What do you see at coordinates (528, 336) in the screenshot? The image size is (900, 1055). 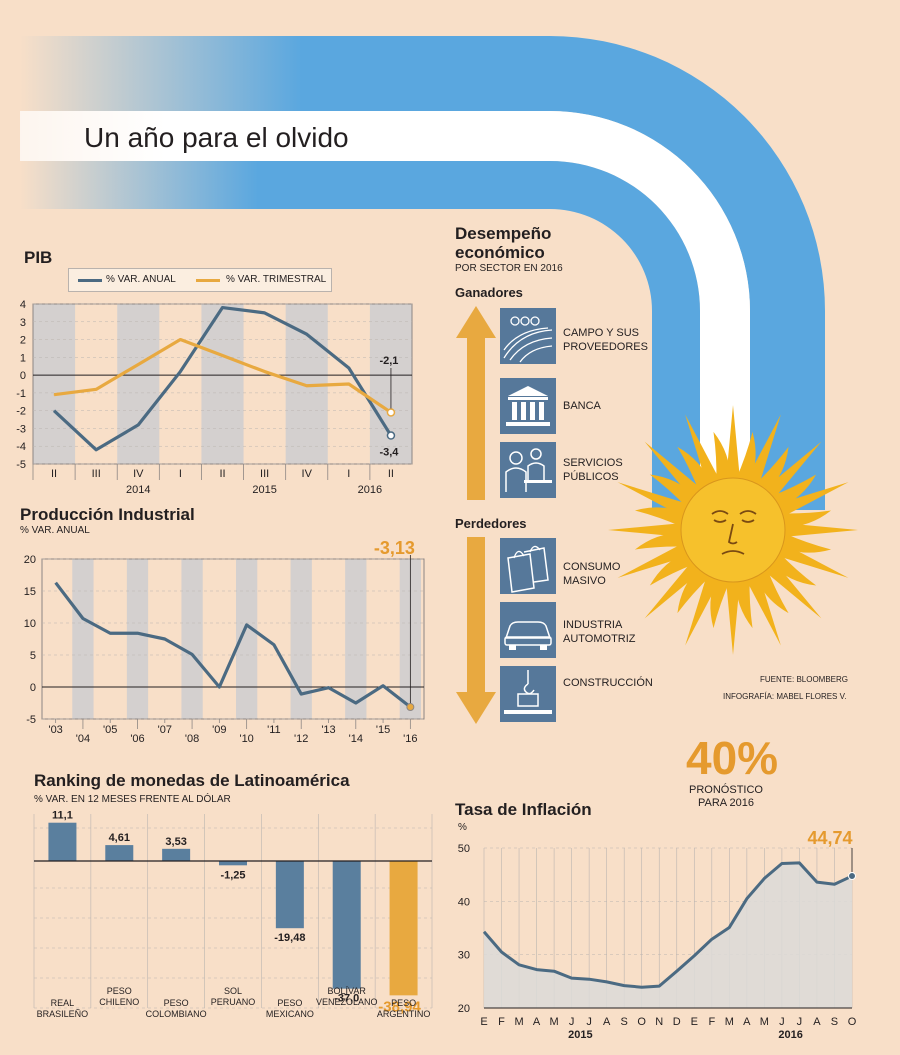 I see `sector-tile-field` at bounding box center [528, 336].